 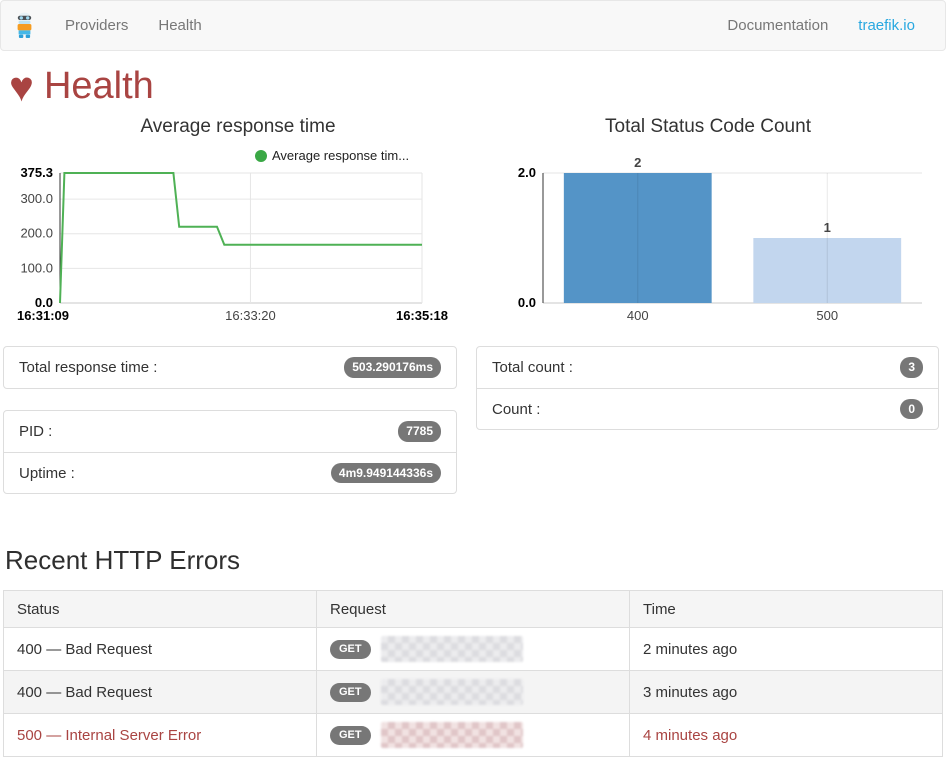 What do you see at coordinates (385, 473) in the screenshot?
I see `uptime-badge: 4m9.949144336s` at bounding box center [385, 473].